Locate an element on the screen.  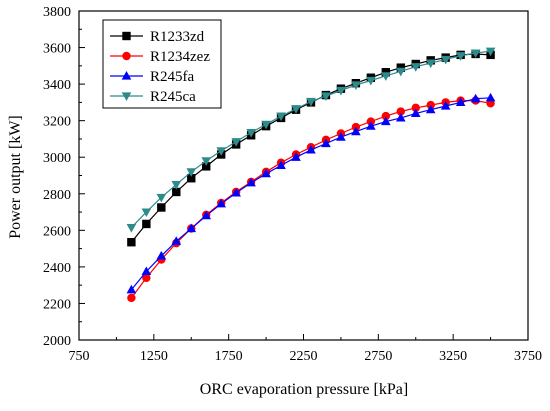
y-tick-label: 2600 is located at coordinates (57, 231).